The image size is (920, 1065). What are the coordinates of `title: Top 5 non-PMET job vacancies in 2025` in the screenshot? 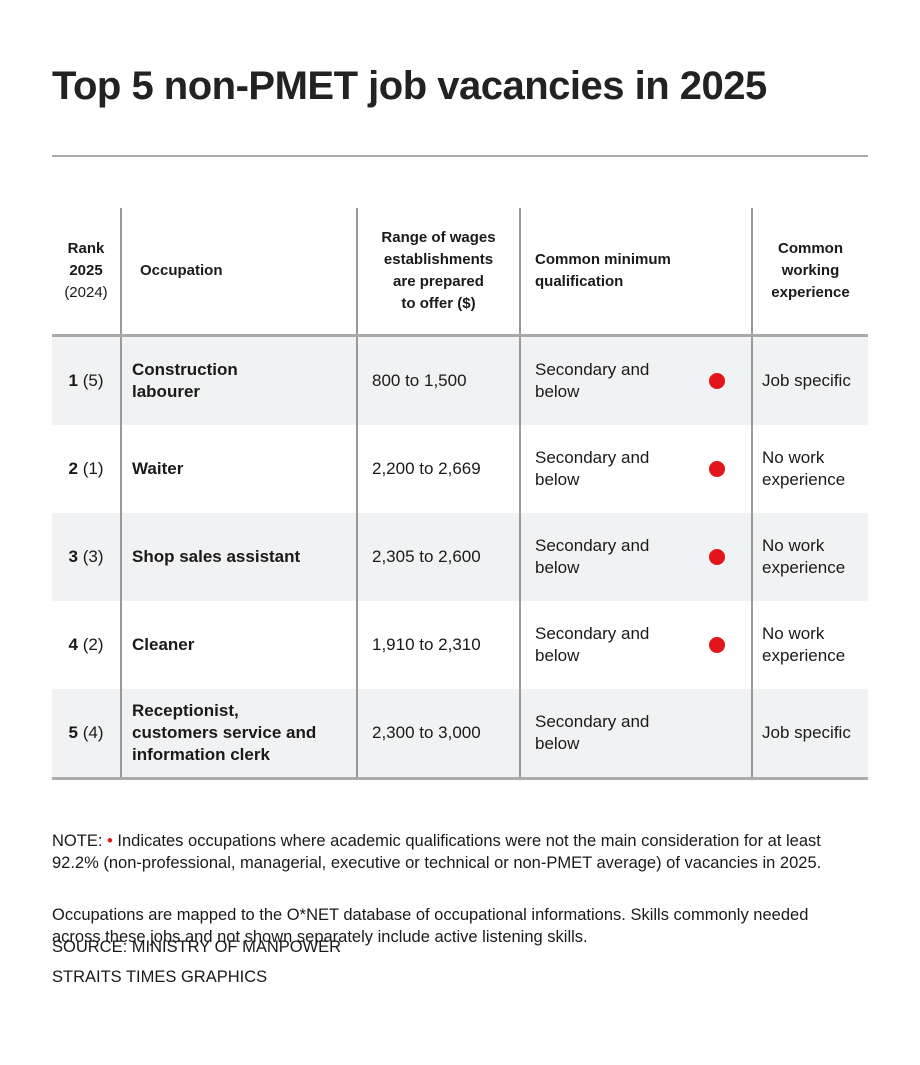 It's located at (409, 86).